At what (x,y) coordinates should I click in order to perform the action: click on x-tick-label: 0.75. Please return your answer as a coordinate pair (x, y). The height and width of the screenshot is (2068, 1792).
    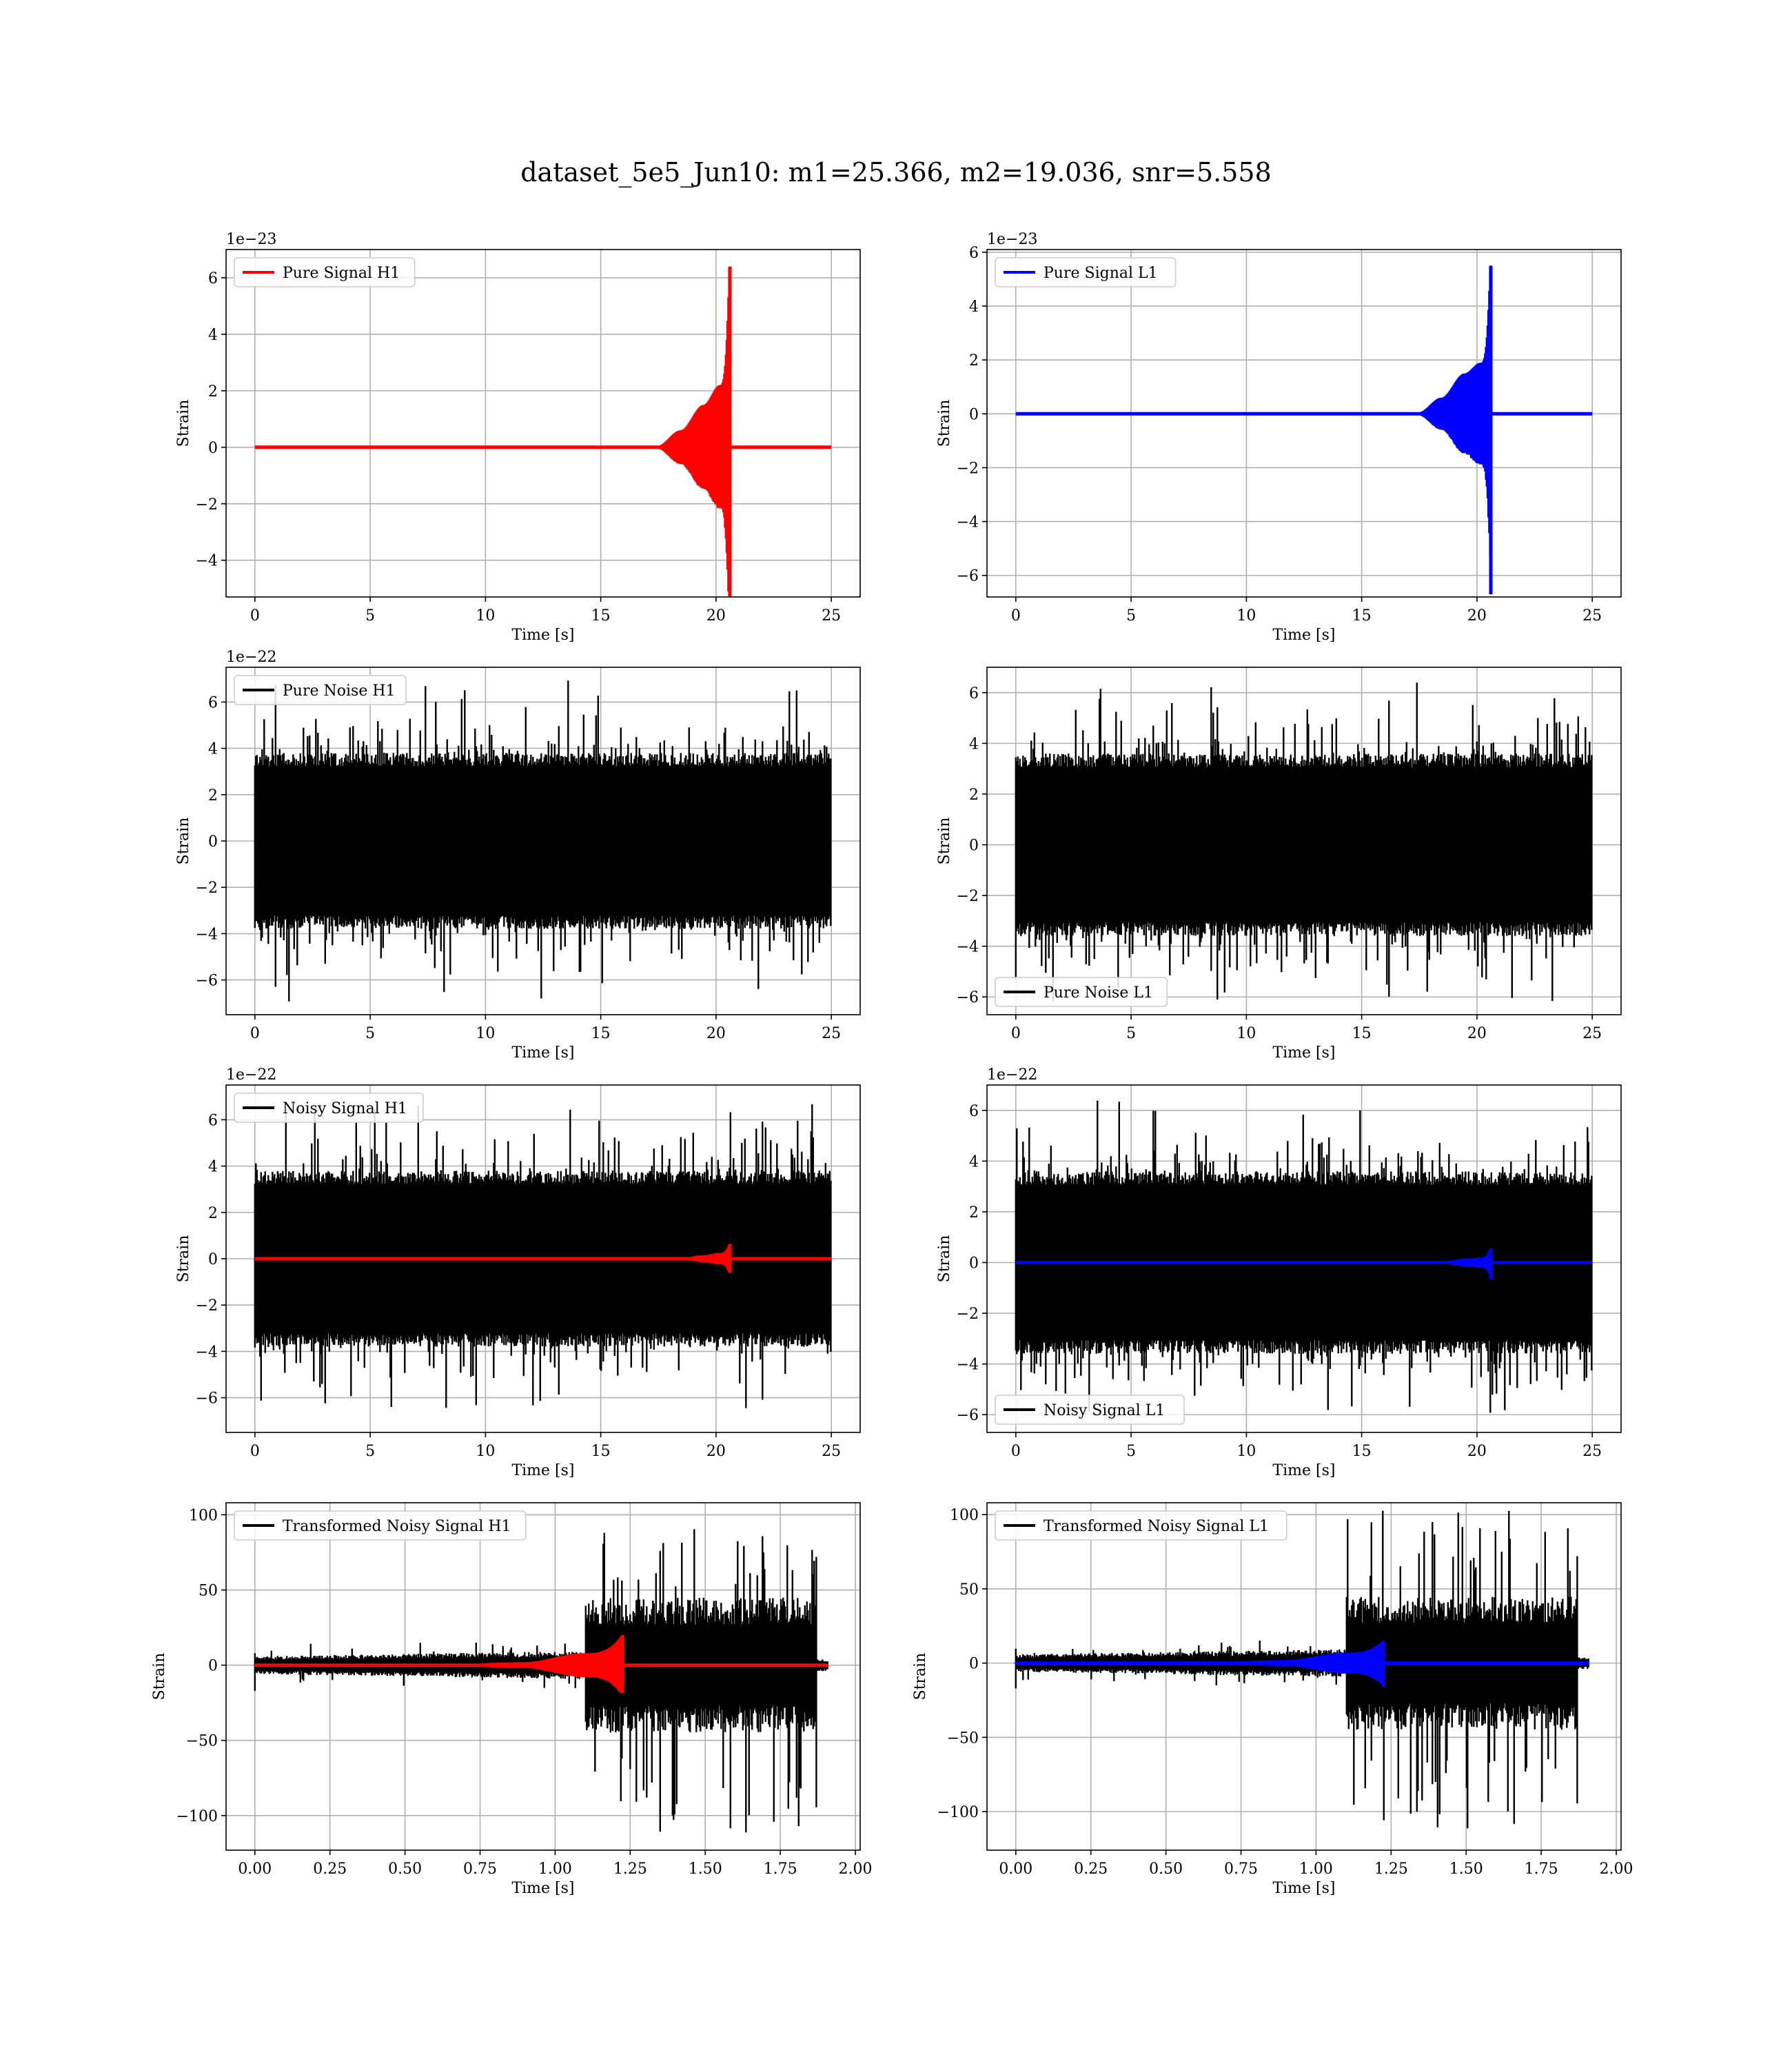
    Looking at the image, I should click on (1241, 1869).